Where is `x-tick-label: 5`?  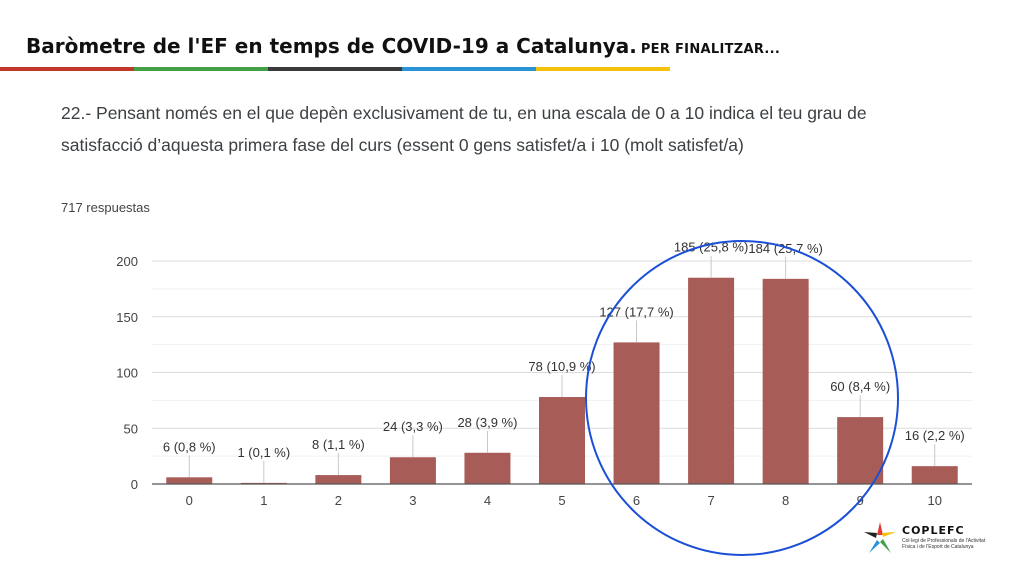
x-tick-label: 5 is located at coordinates (561, 500).